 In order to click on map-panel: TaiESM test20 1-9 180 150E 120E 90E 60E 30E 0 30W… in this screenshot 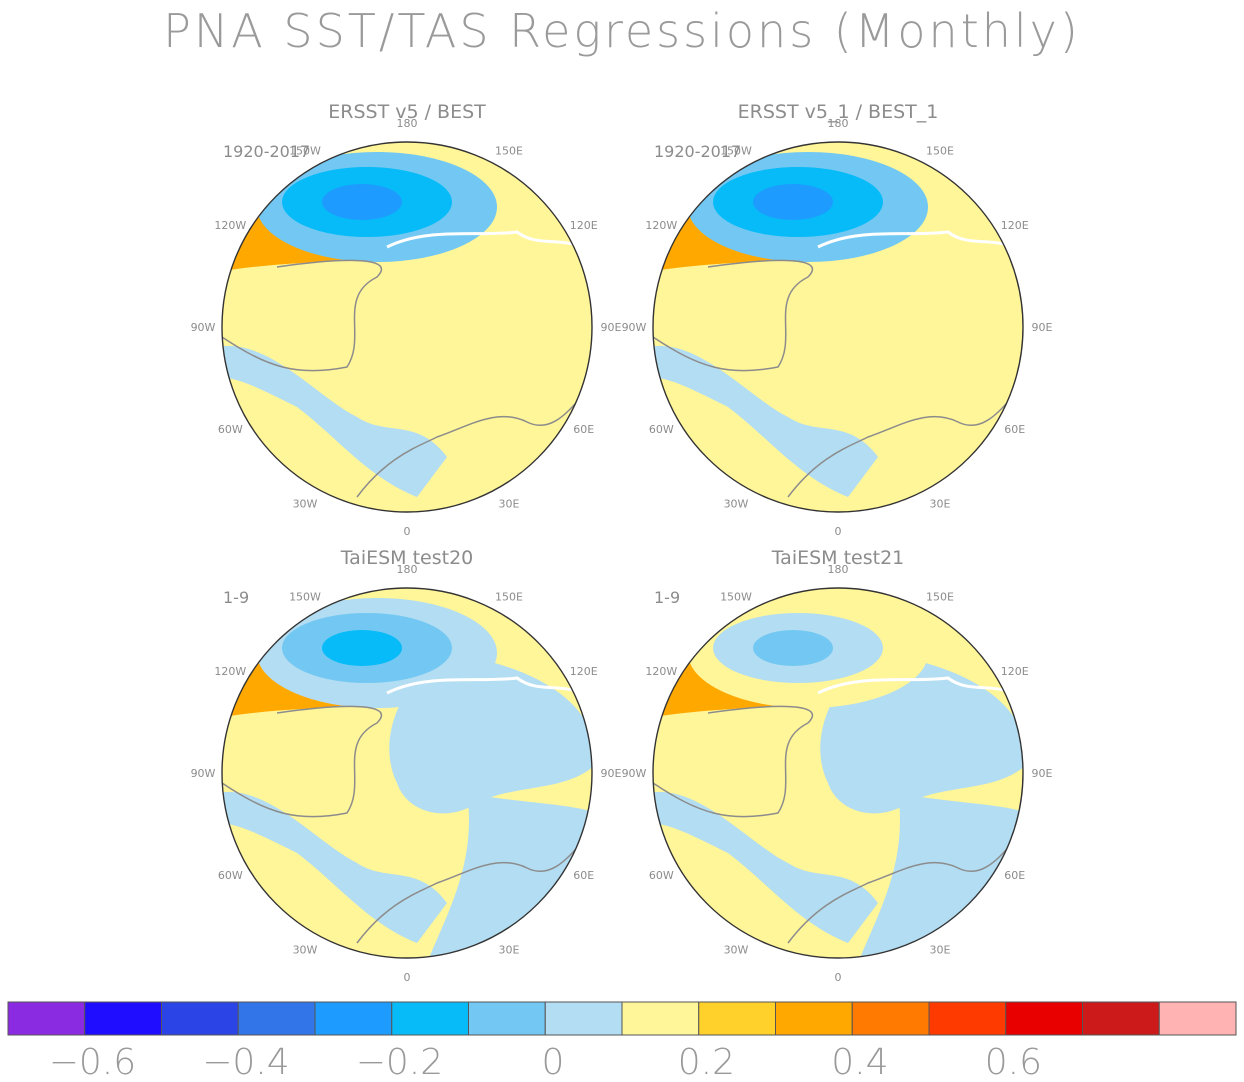, I will do `click(406, 765)`.